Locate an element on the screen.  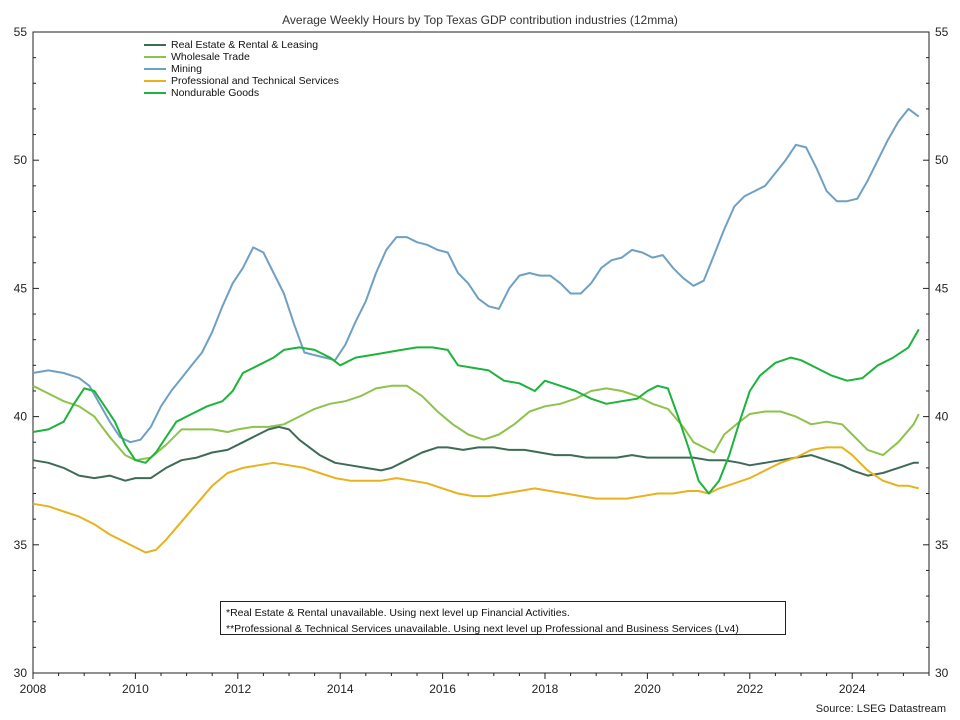
y-tick-label-left: 30 is located at coordinates (21, 673).